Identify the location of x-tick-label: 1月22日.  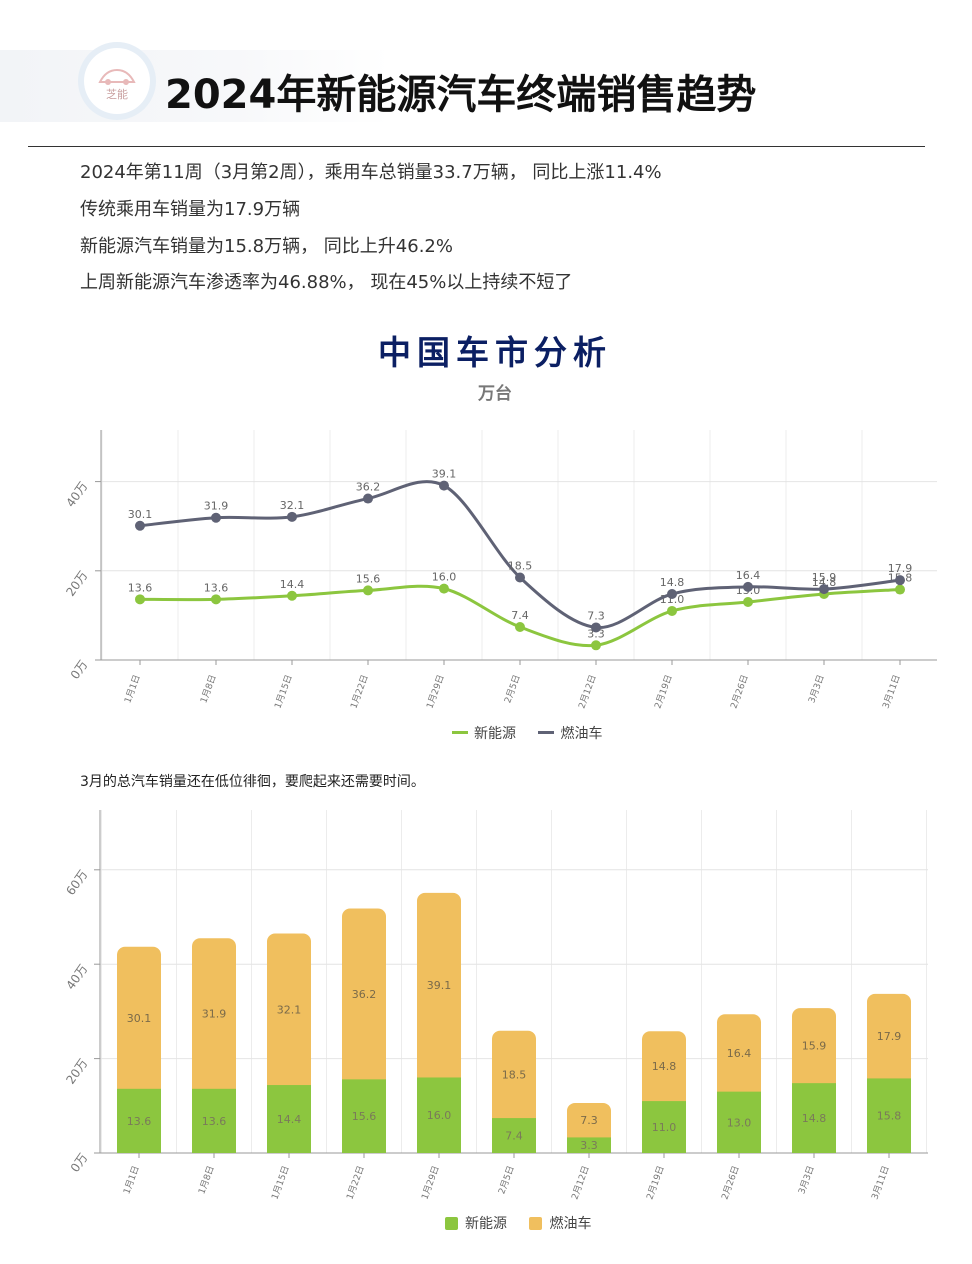
(355, 1182).